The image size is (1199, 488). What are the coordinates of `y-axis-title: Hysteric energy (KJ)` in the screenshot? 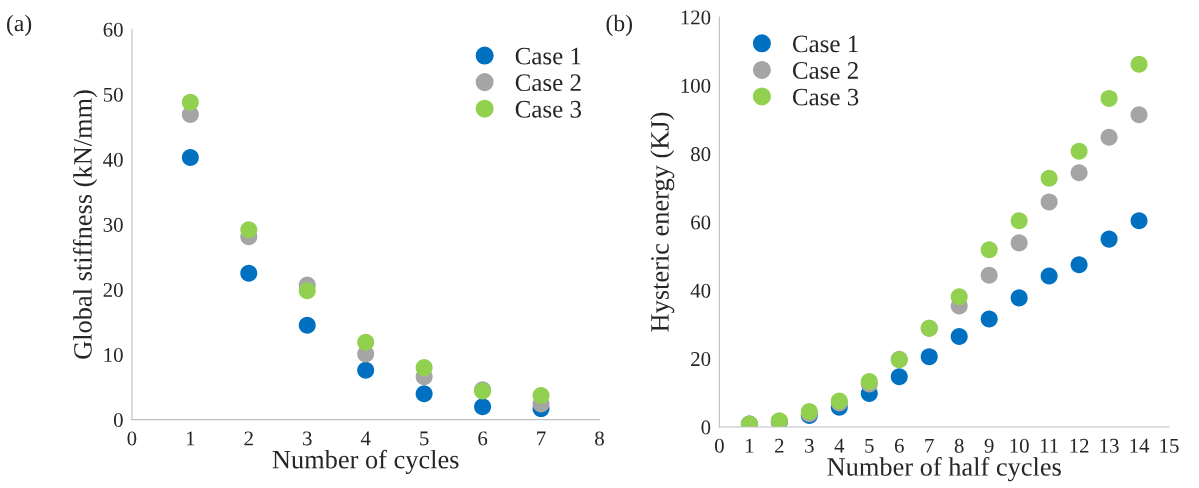 It's located at (662, 222).